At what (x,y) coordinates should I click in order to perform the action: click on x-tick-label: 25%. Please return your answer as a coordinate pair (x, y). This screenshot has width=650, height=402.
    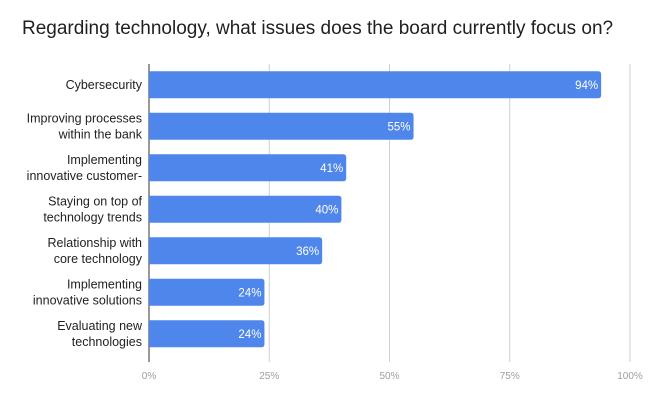
    Looking at the image, I should click on (269, 376).